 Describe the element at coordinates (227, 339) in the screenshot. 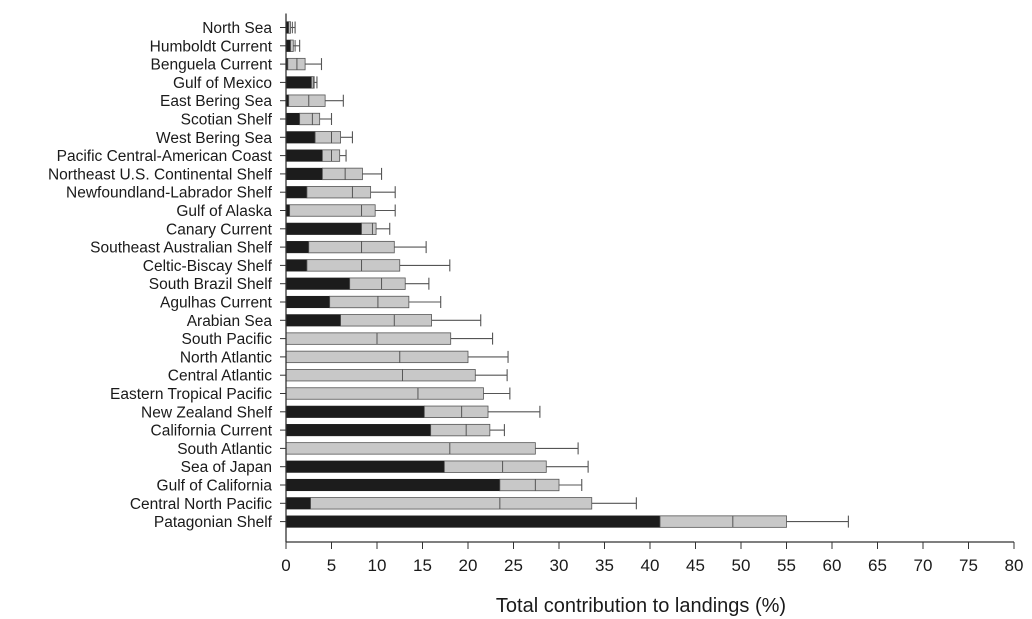

I see `category-label: South Pacific` at that location.